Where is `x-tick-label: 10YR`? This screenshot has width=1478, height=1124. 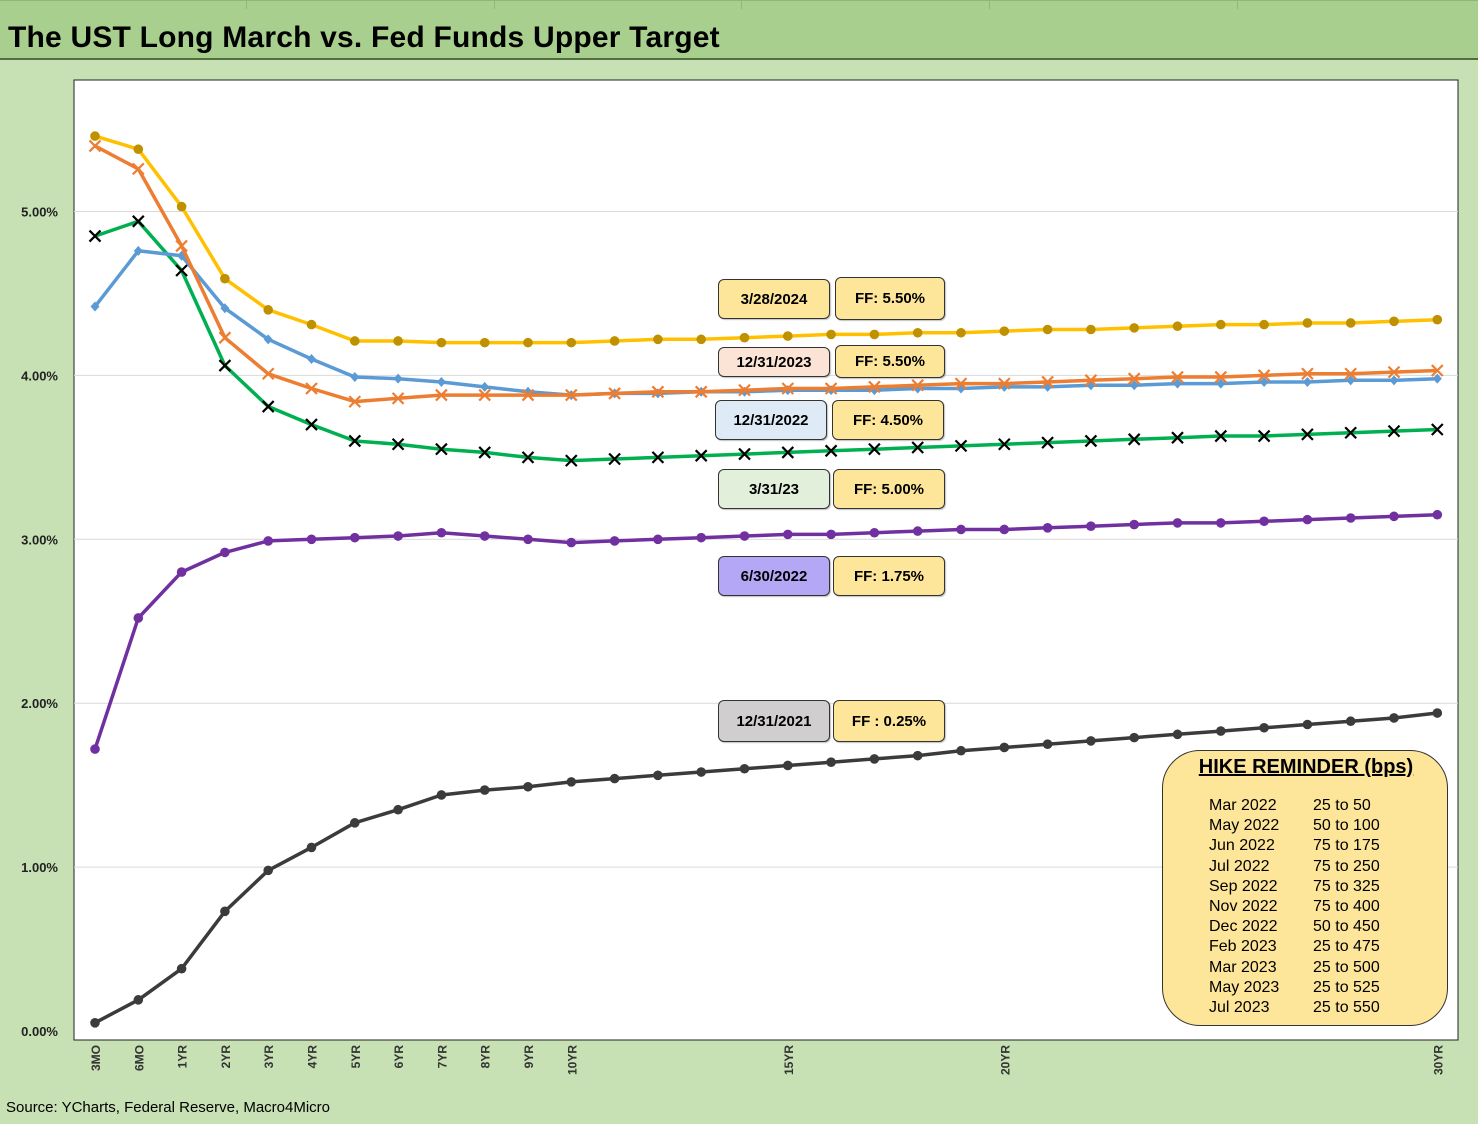
x-tick-label: 10YR is located at coordinates (572, 1060).